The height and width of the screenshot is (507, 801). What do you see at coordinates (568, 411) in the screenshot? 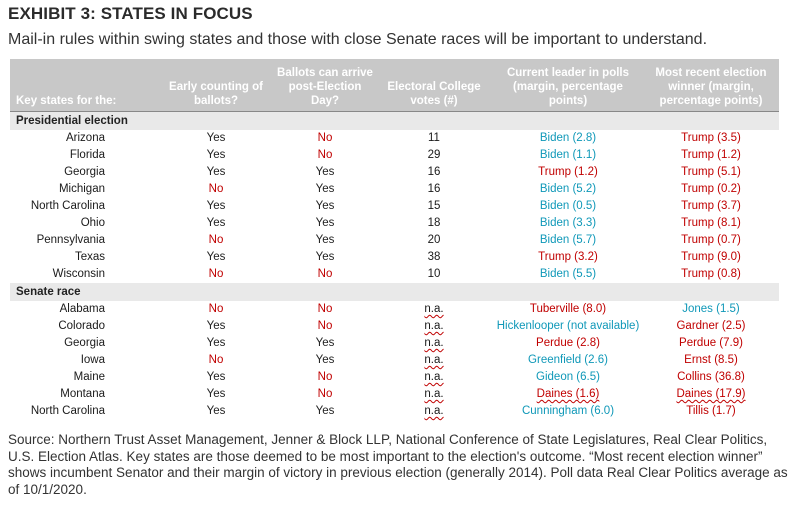
I see `poll-leader-text: Cunningham (6.0)` at bounding box center [568, 411].